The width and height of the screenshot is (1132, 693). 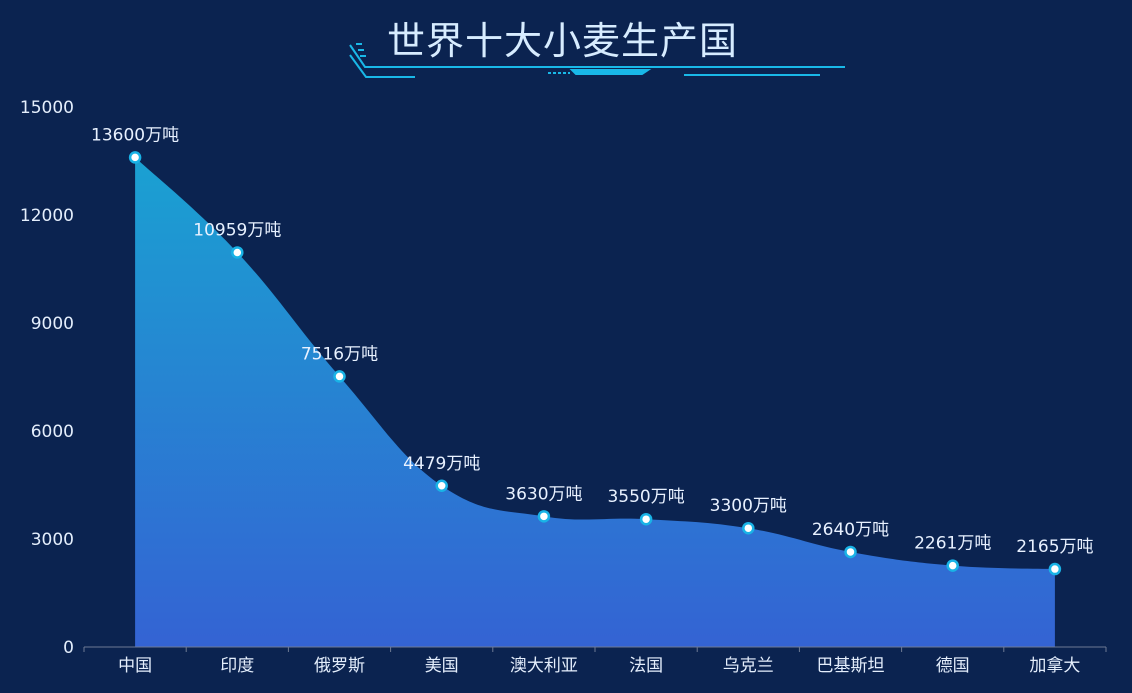 What do you see at coordinates (748, 666) in the screenshot?
I see `x-tick-label: 乌克兰` at bounding box center [748, 666].